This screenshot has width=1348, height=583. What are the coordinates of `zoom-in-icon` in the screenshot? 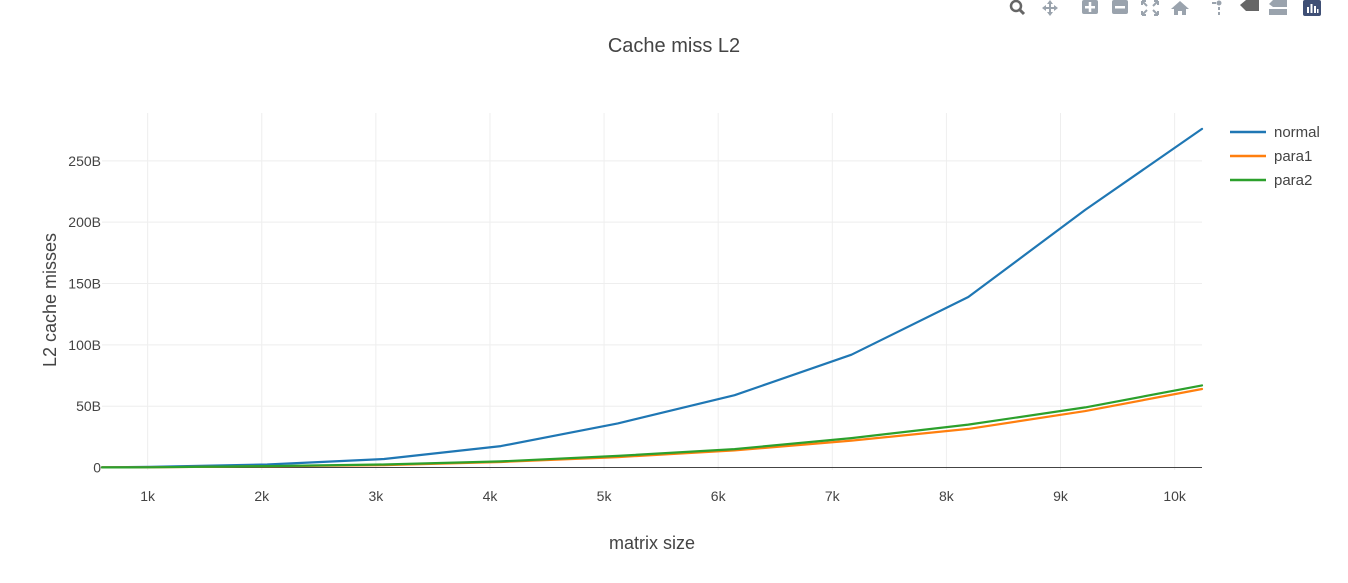 It's located at (1090, 8).